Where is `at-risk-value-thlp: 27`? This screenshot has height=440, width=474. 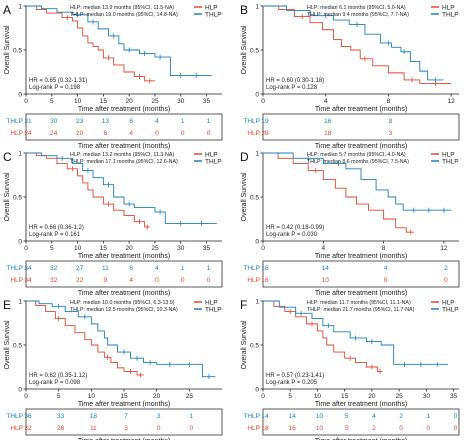
at-risk-value-thlp: 27 is located at coordinates (80, 268).